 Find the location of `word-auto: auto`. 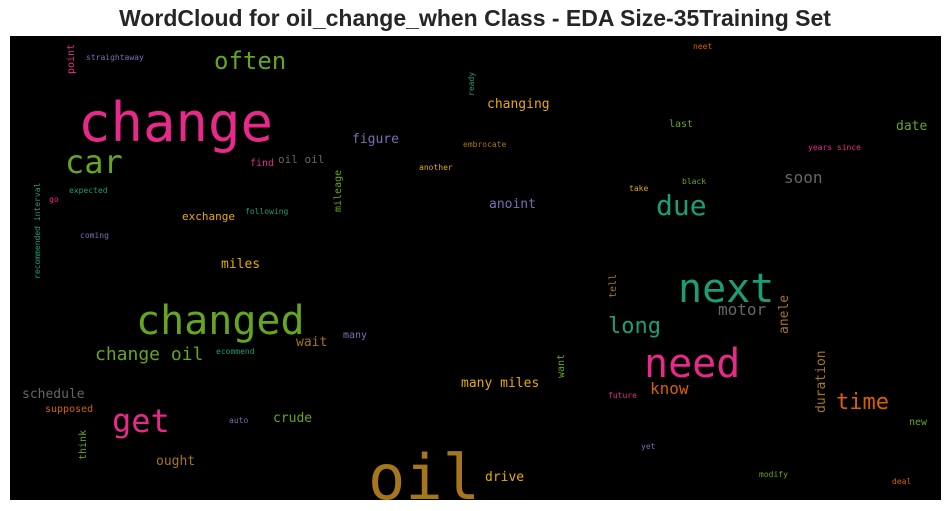

word-auto: auto is located at coordinates (238, 420).